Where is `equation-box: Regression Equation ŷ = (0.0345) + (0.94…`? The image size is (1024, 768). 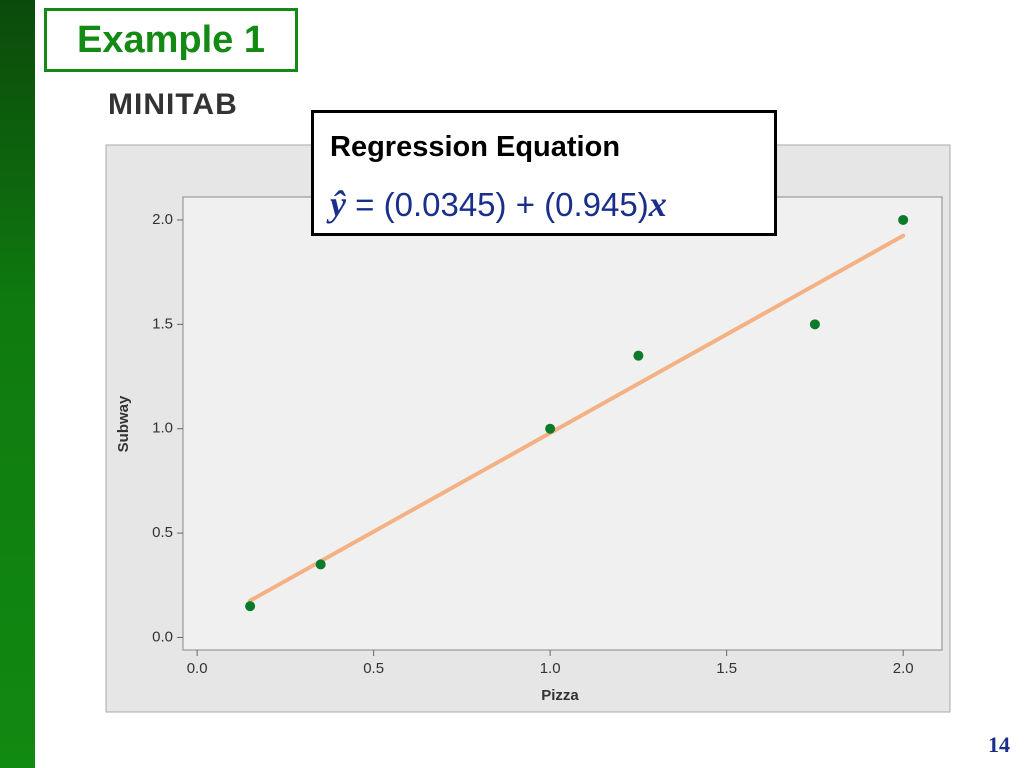 equation-box: Regression Equation ŷ = (0.0345) + (0.94… is located at coordinates (544, 173).